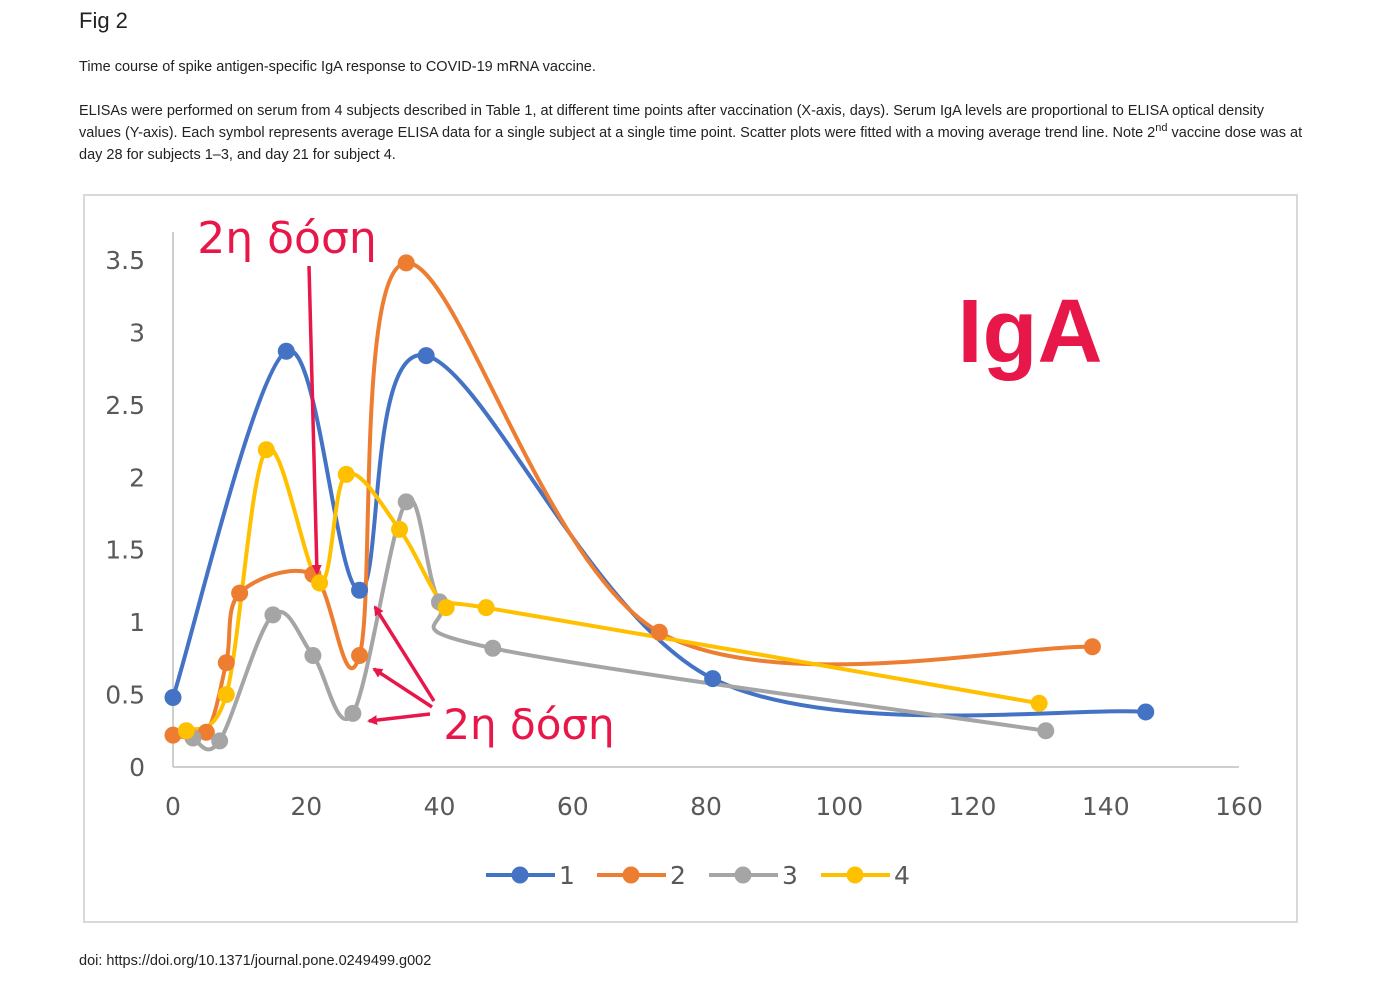  I want to click on iga-label: IgA, so click(1030, 332).